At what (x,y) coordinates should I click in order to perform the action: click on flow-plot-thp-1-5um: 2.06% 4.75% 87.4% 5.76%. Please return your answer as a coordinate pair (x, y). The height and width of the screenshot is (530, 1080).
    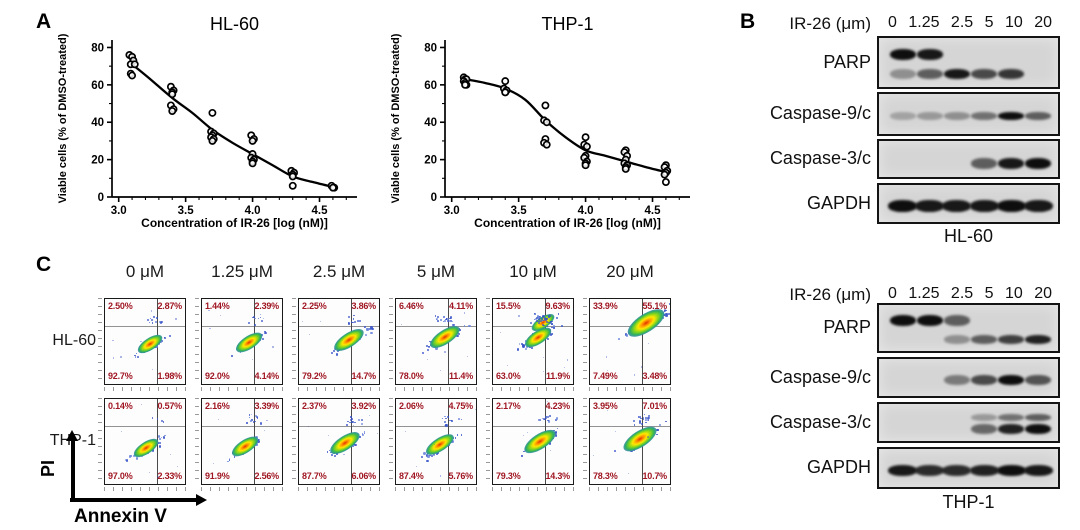
    Looking at the image, I should click on (436, 441).